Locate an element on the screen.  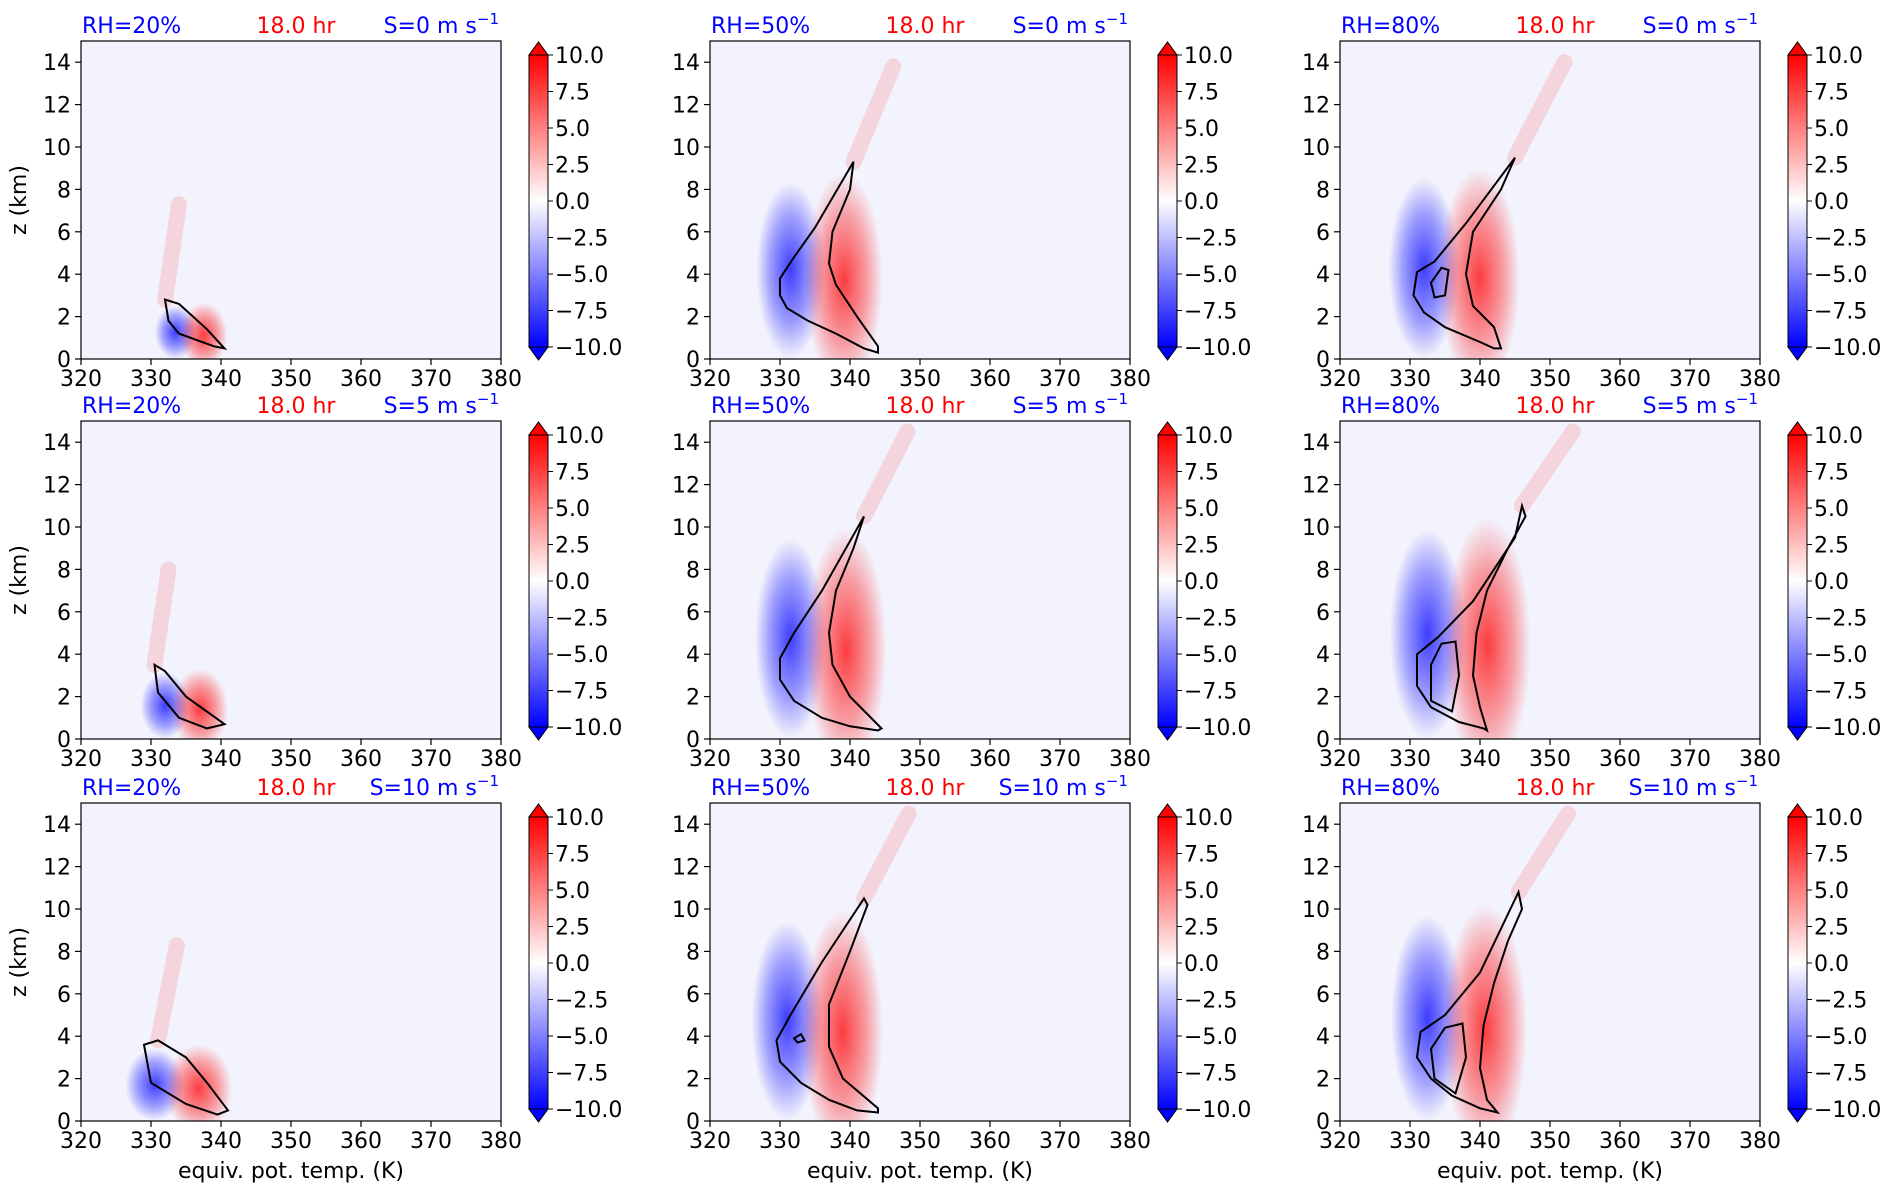
y-axis-label: z (km) is located at coordinates (19, 200).